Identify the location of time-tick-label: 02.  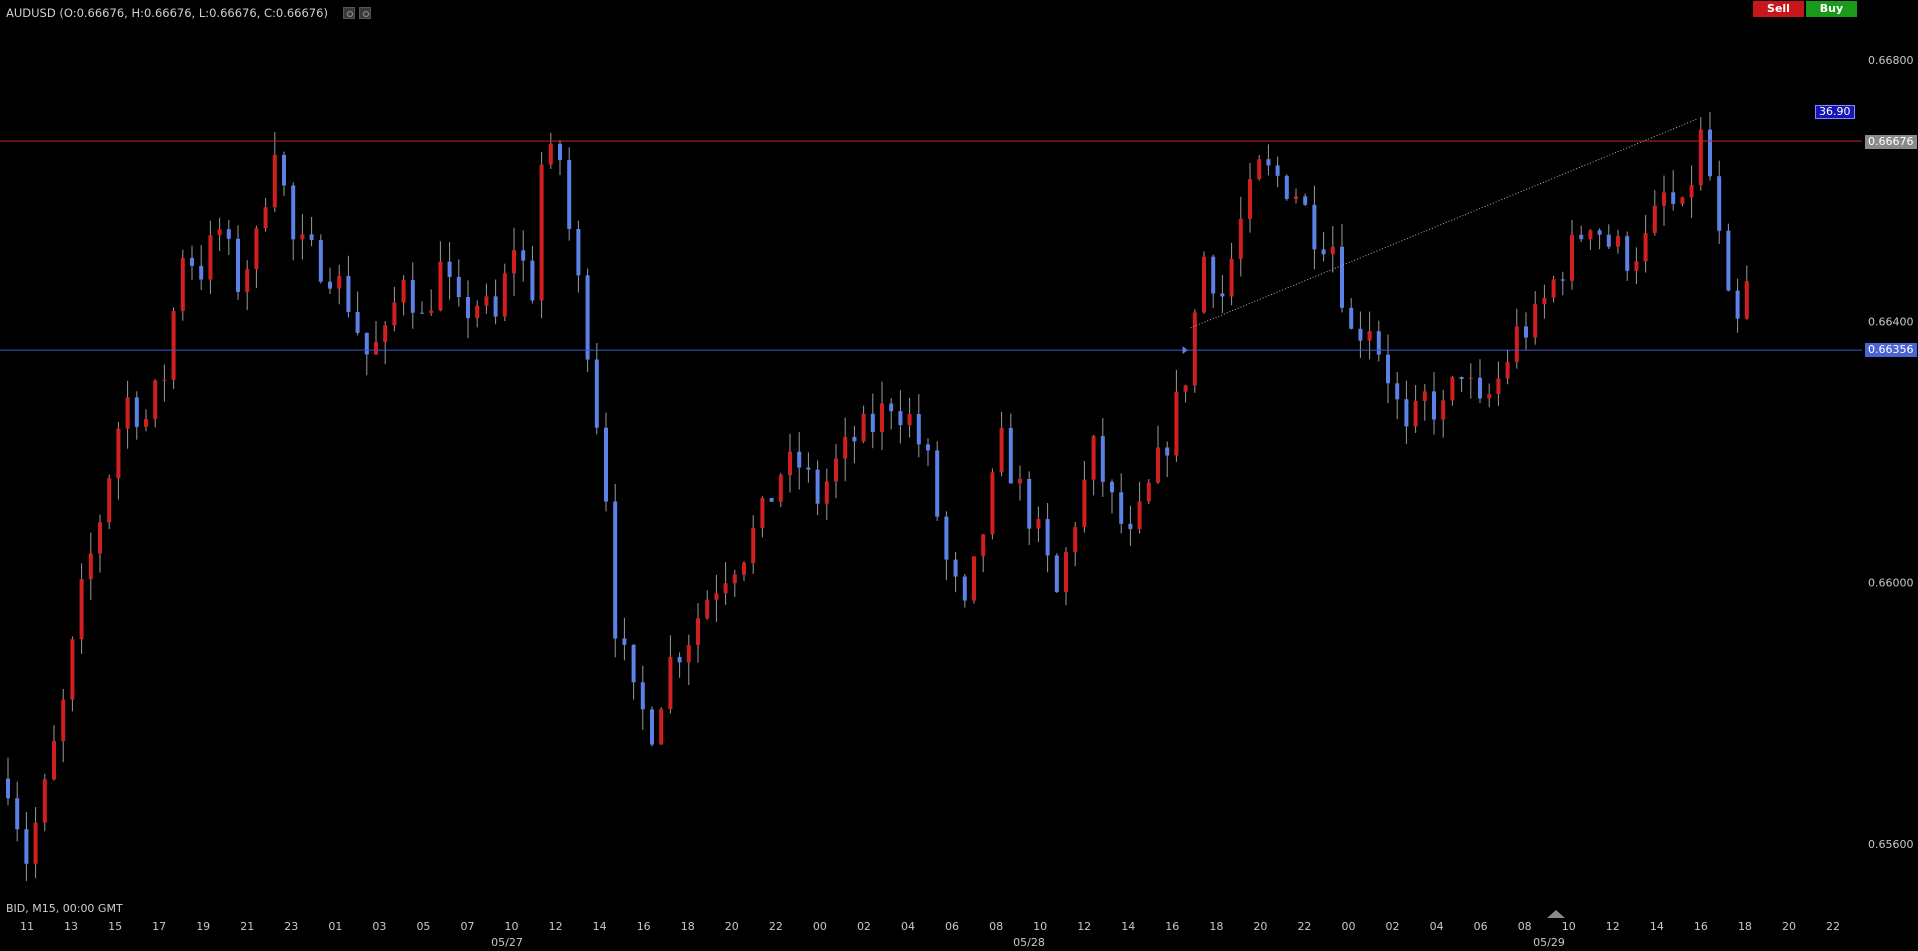
(1393, 926).